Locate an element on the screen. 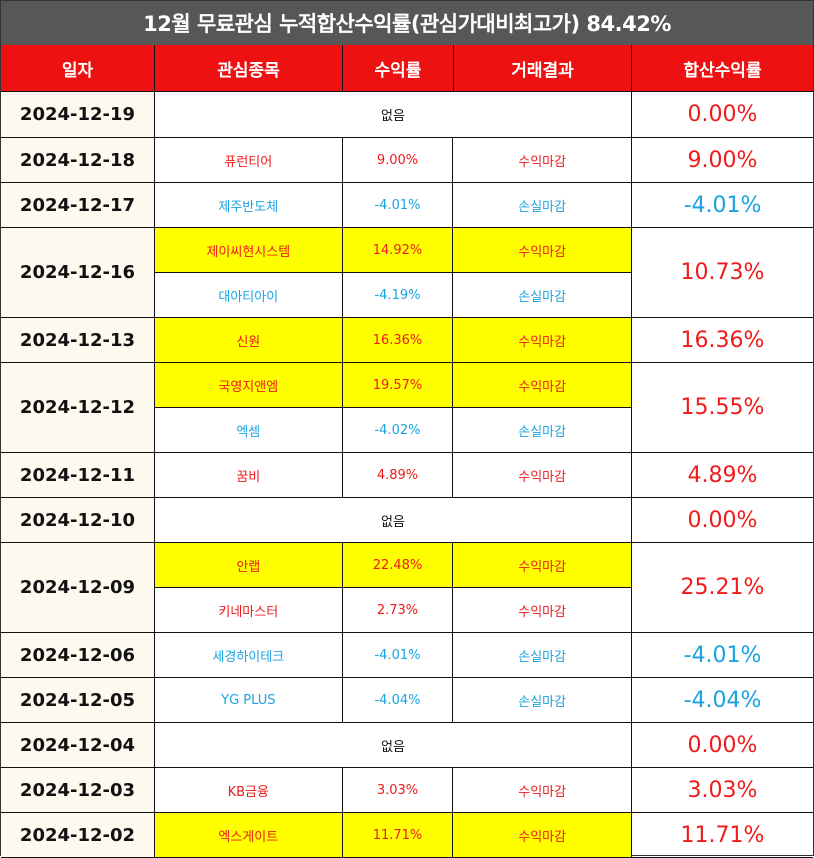 Image resolution: width=814 pixels, height=858 pixels. stock-name: 안랩 is located at coordinates (249, 565).